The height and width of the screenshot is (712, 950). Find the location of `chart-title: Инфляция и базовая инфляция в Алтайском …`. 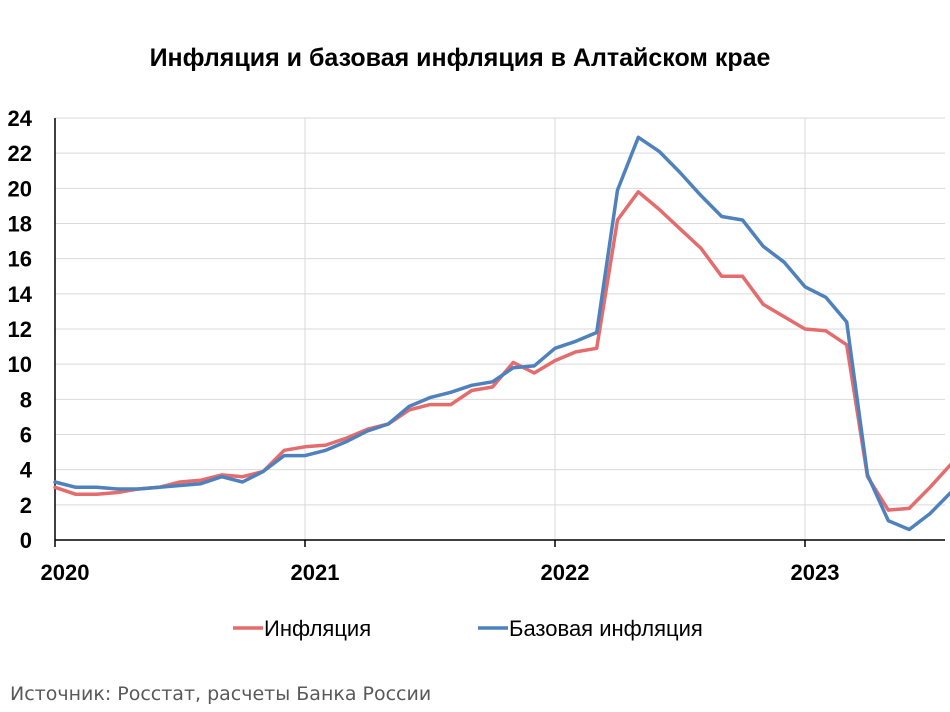

chart-title: Инфляция и базовая инфляция в Алтайском … is located at coordinates (460, 58).